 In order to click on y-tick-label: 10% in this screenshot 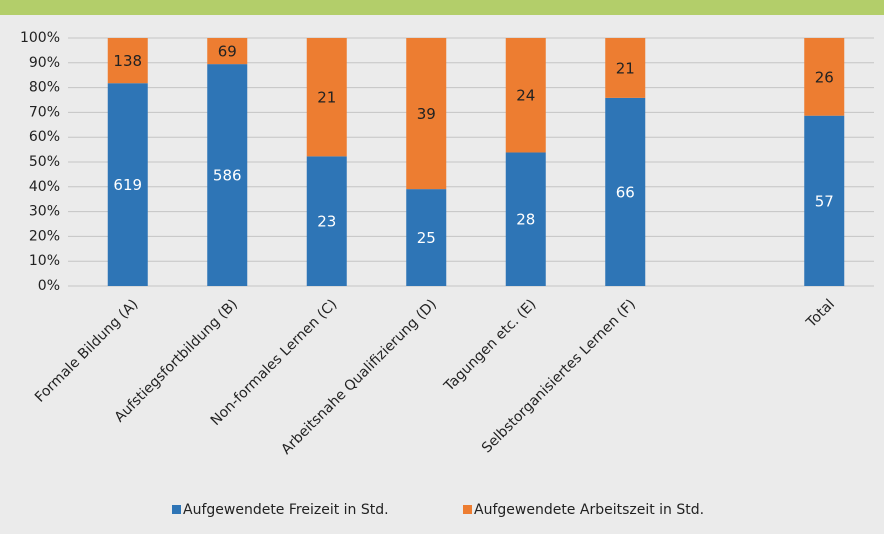, I will do `click(44, 261)`.